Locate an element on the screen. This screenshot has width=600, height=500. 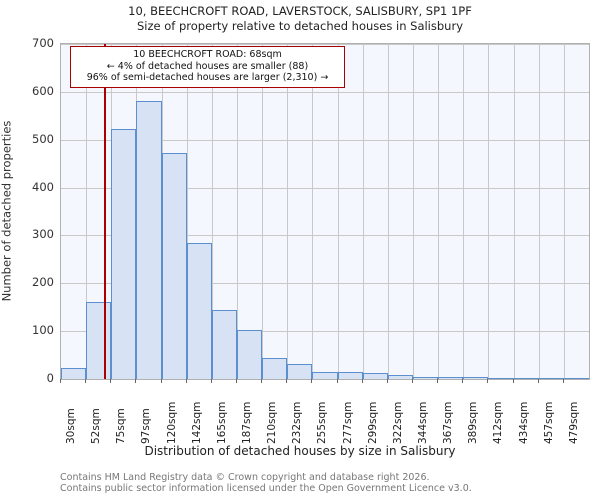
annotation-line-2: ← 4% of detached houses are smaller (88) is located at coordinates (207, 66).